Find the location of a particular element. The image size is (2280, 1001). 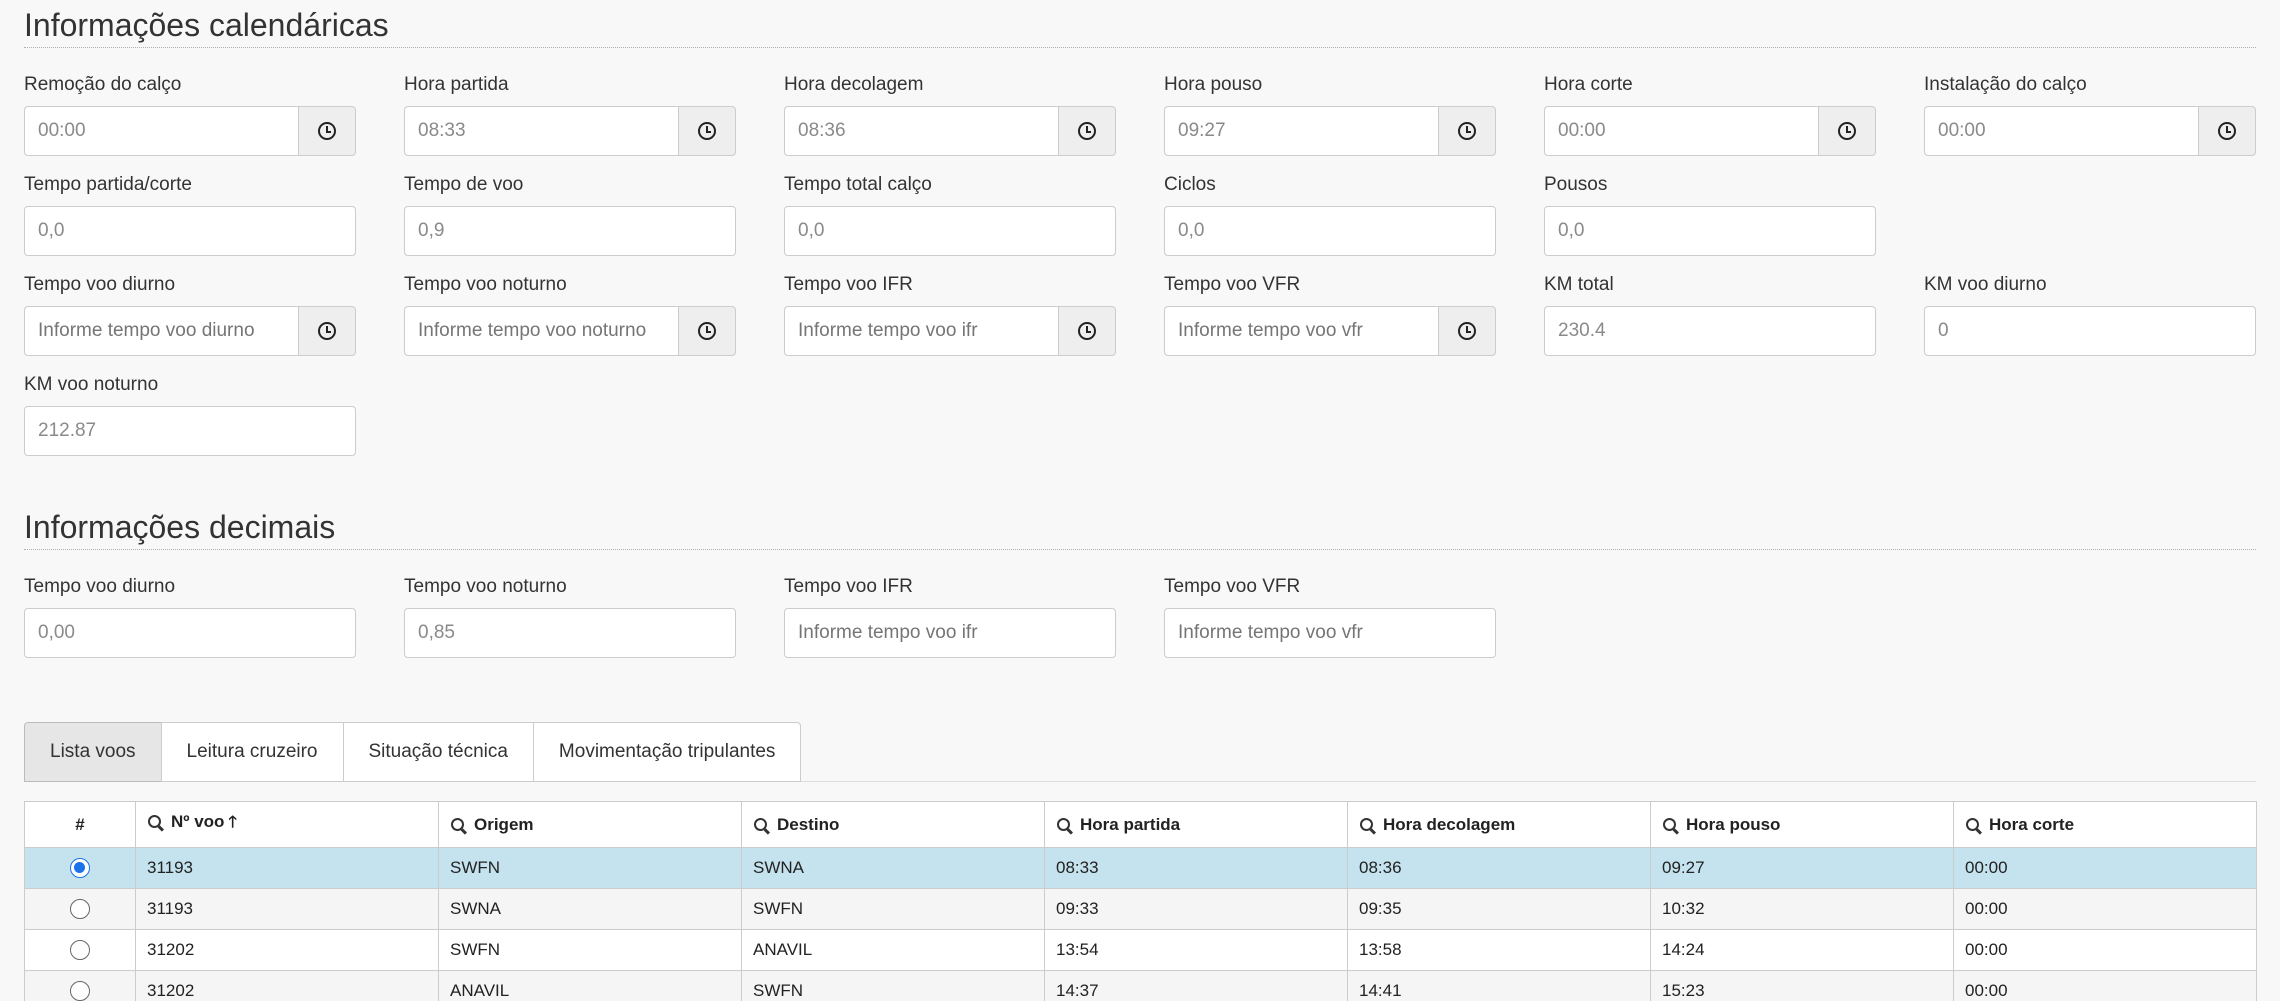

field-hora-partida: Hora partida is located at coordinates (570, 115).